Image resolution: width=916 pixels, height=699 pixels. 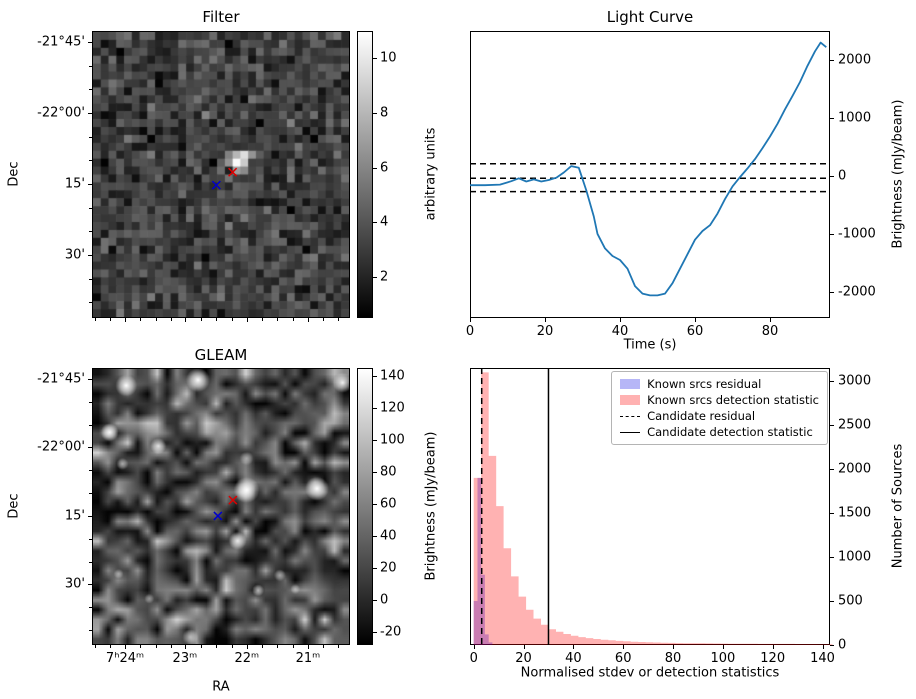 I want to click on stat-tick-label: 0, so click(x=473, y=658).